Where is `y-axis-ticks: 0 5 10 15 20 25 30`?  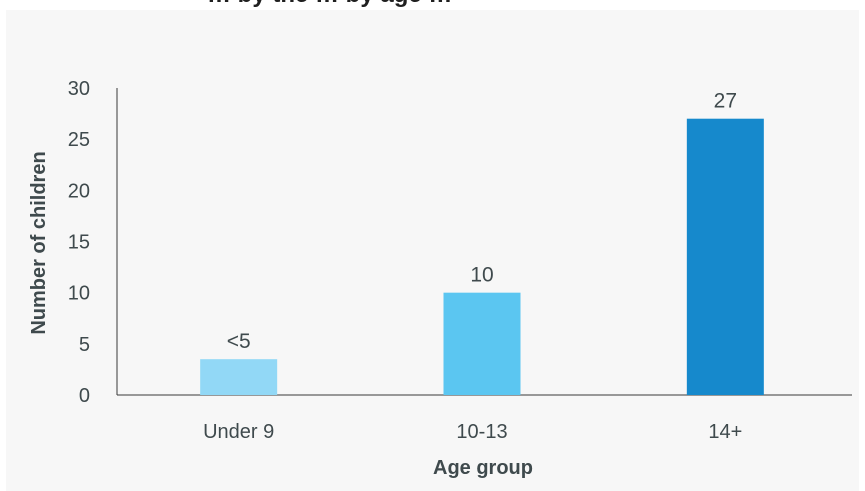 y-axis-ticks: 0 5 10 15 20 25 30 is located at coordinates (79, 242).